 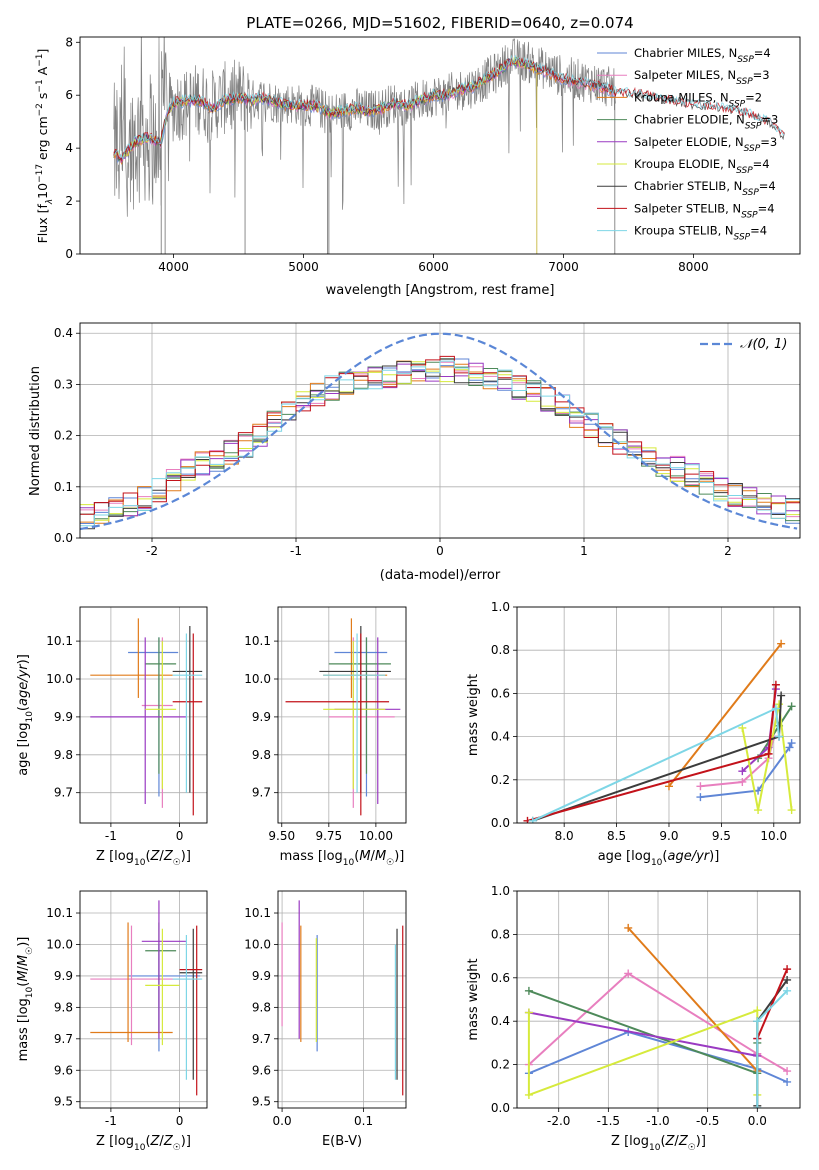 What do you see at coordinates (616, 836) in the screenshot?
I see `x-tick-label: 8.5` at bounding box center [616, 836].